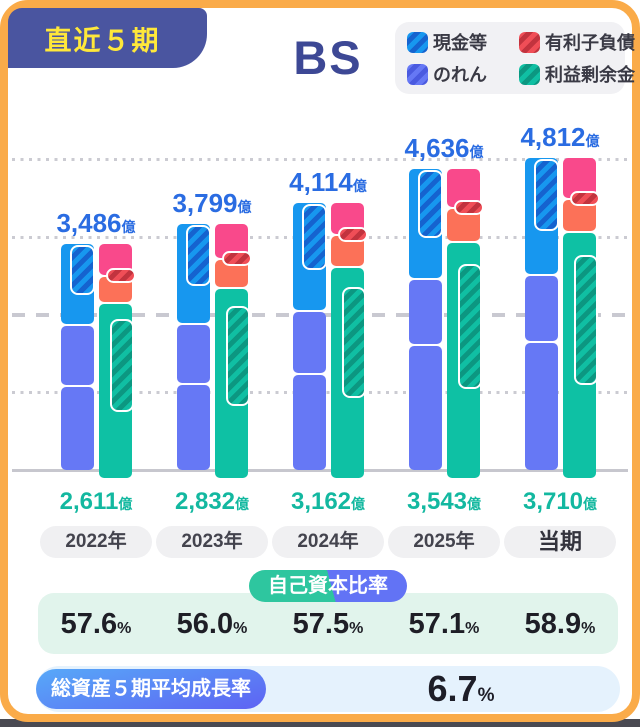 The height and width of the screenshot is (727, 640). I want to click on legend-label-retained: 利益剰余金, so click(590, 75).